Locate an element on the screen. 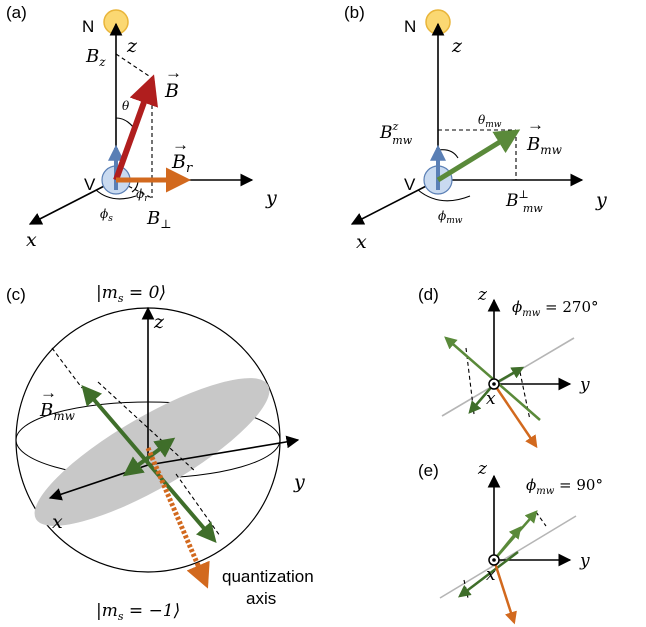 Image resolution: width=646 pixels, height=627 pixels. panel-e: (e) z ϕmw = 90° x y is located at coordinates (510, 542).